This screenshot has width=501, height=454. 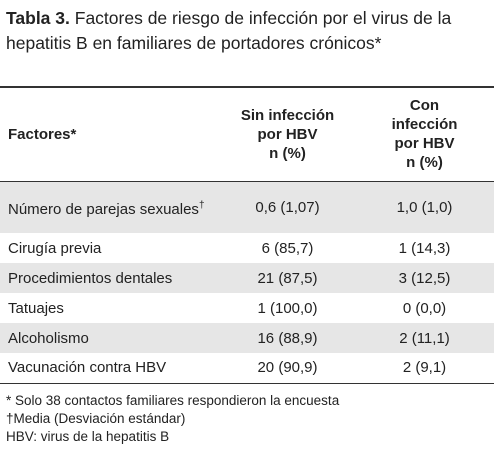 I want to click on cell-value: 2 (9,1), so click(x=424, y=368).